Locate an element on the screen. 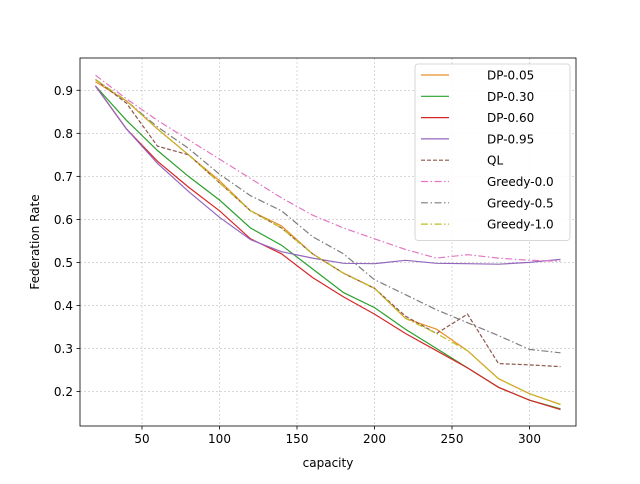 The width and height of the screenshot is (640, 484). legend-label: QL is located at coordinates (495, 161).